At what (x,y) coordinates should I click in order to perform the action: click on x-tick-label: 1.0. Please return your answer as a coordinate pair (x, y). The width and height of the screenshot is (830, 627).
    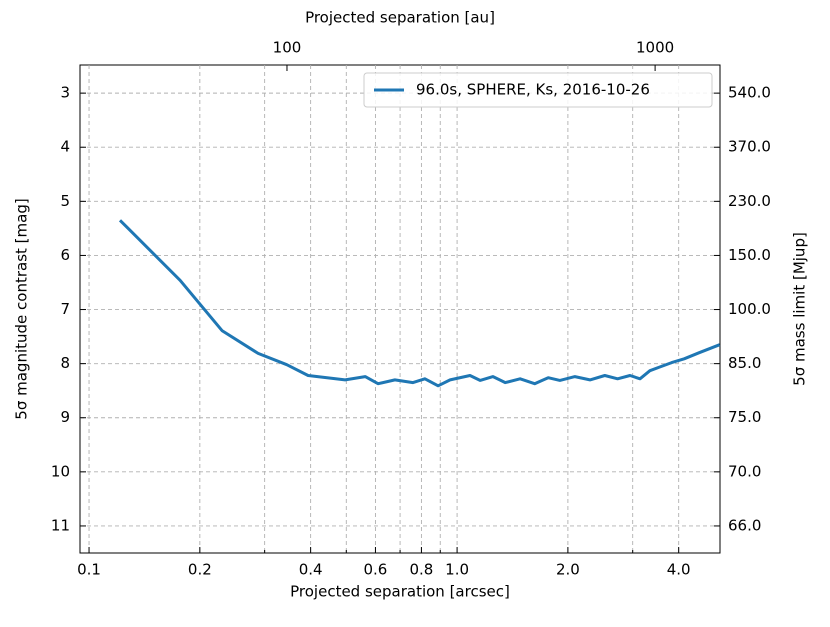
    Looking at the image, I should click on (457, 570).